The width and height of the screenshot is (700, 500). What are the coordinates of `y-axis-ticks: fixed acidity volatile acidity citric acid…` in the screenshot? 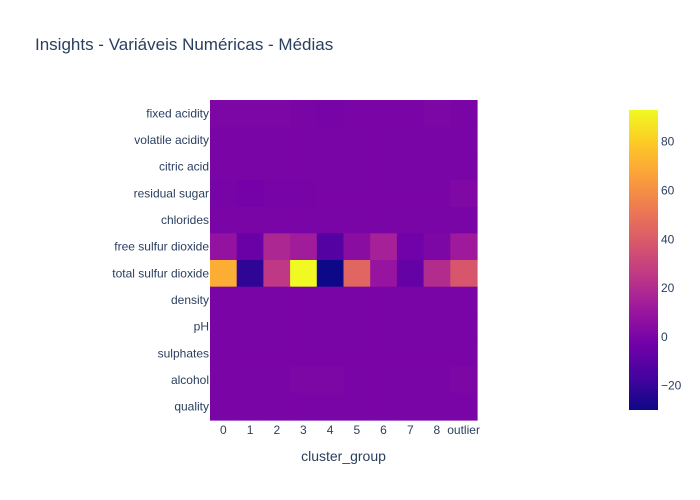 It's located at (160, 259).